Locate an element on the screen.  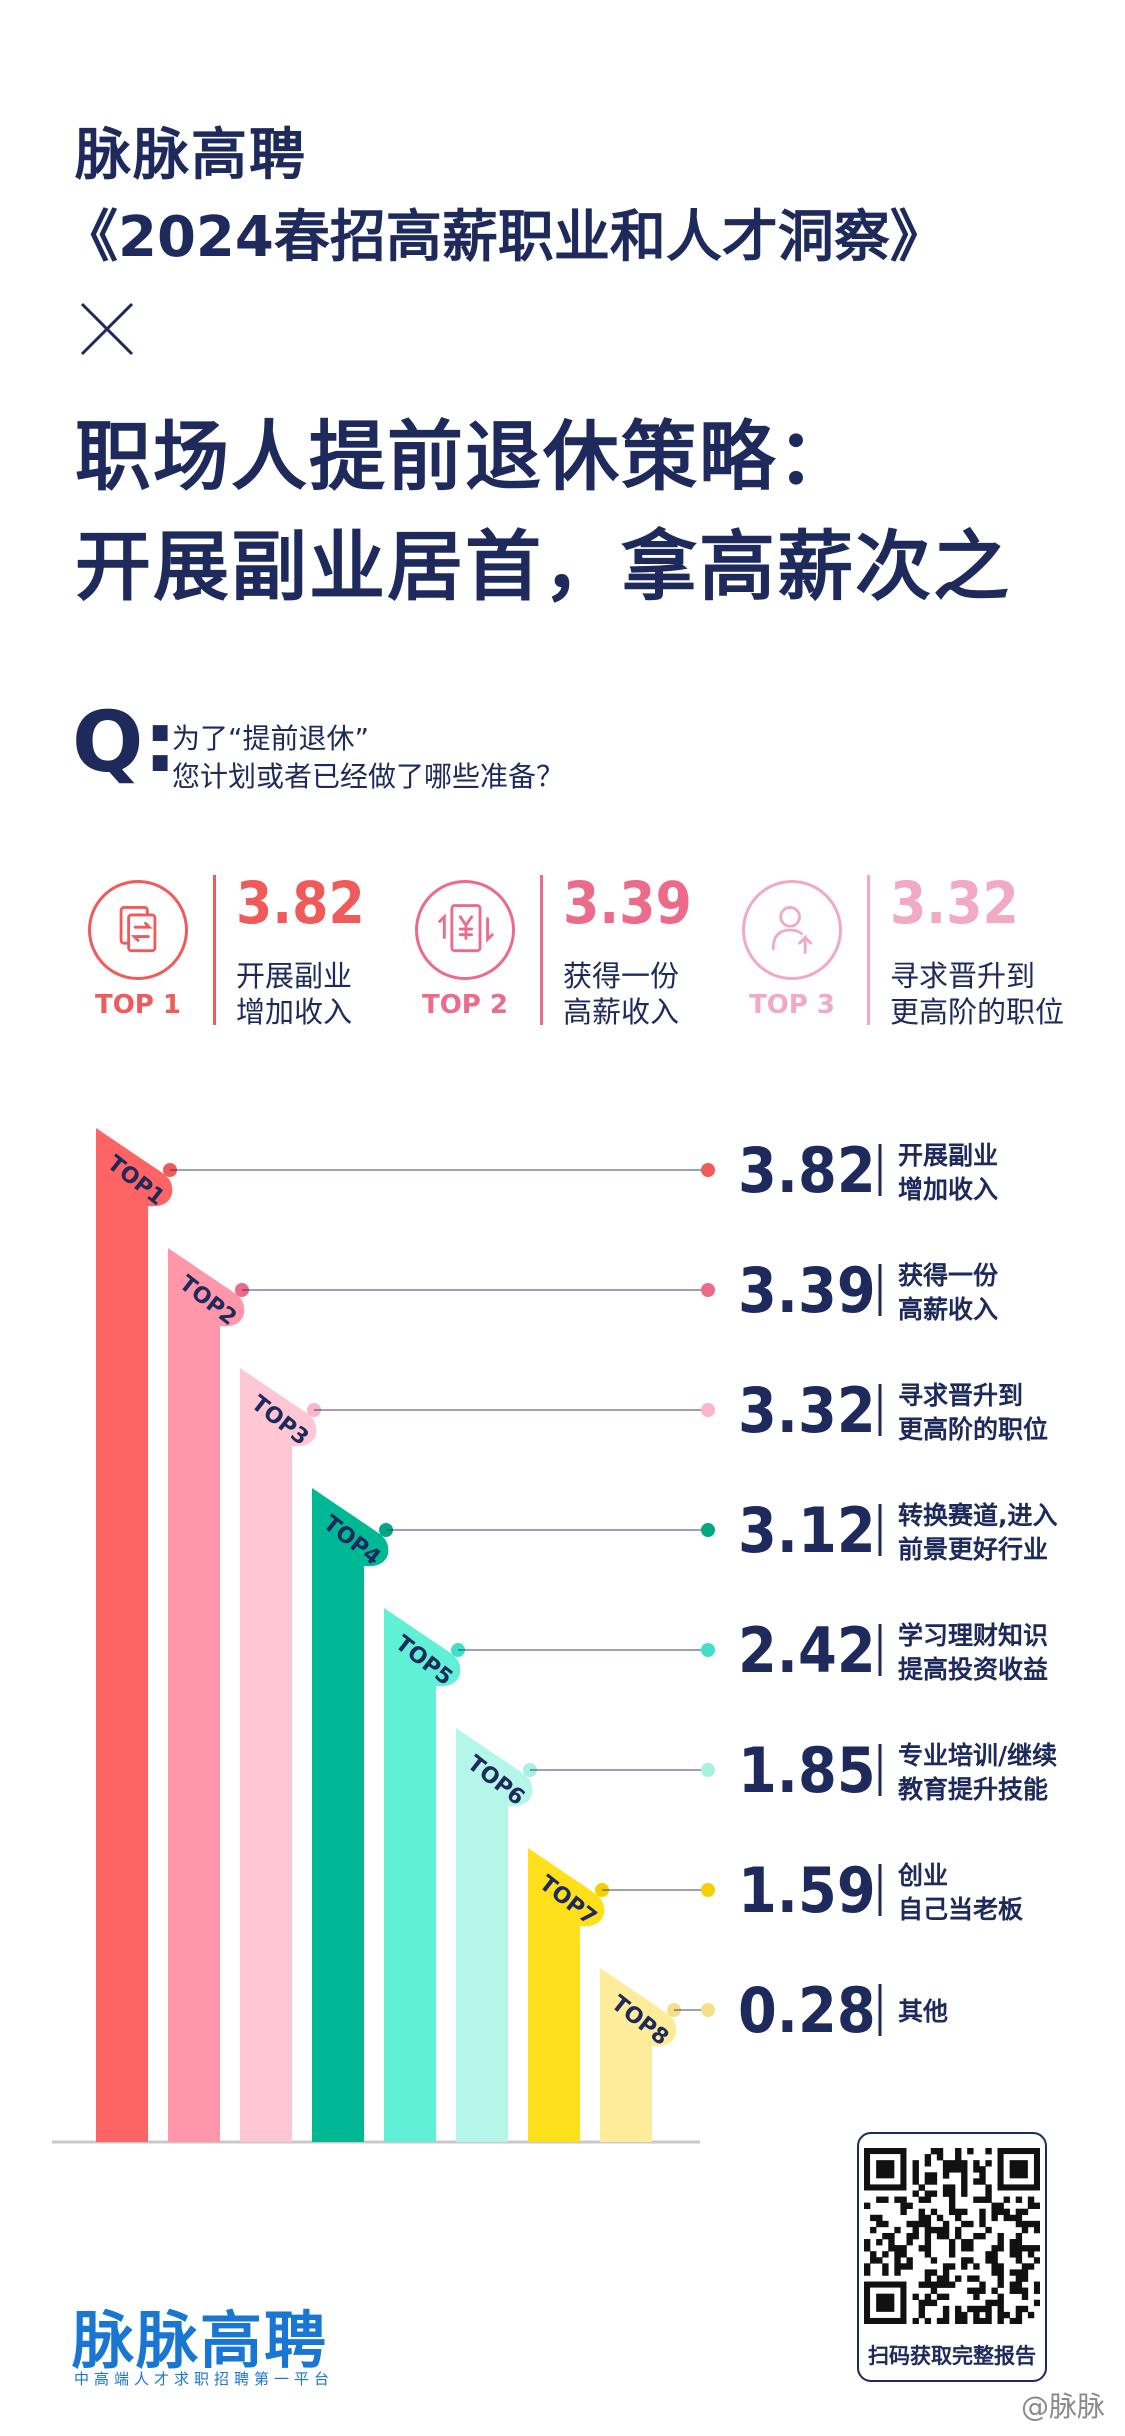
bar-description-line: 前景更好行业 is located at coordinates (973, 1549).